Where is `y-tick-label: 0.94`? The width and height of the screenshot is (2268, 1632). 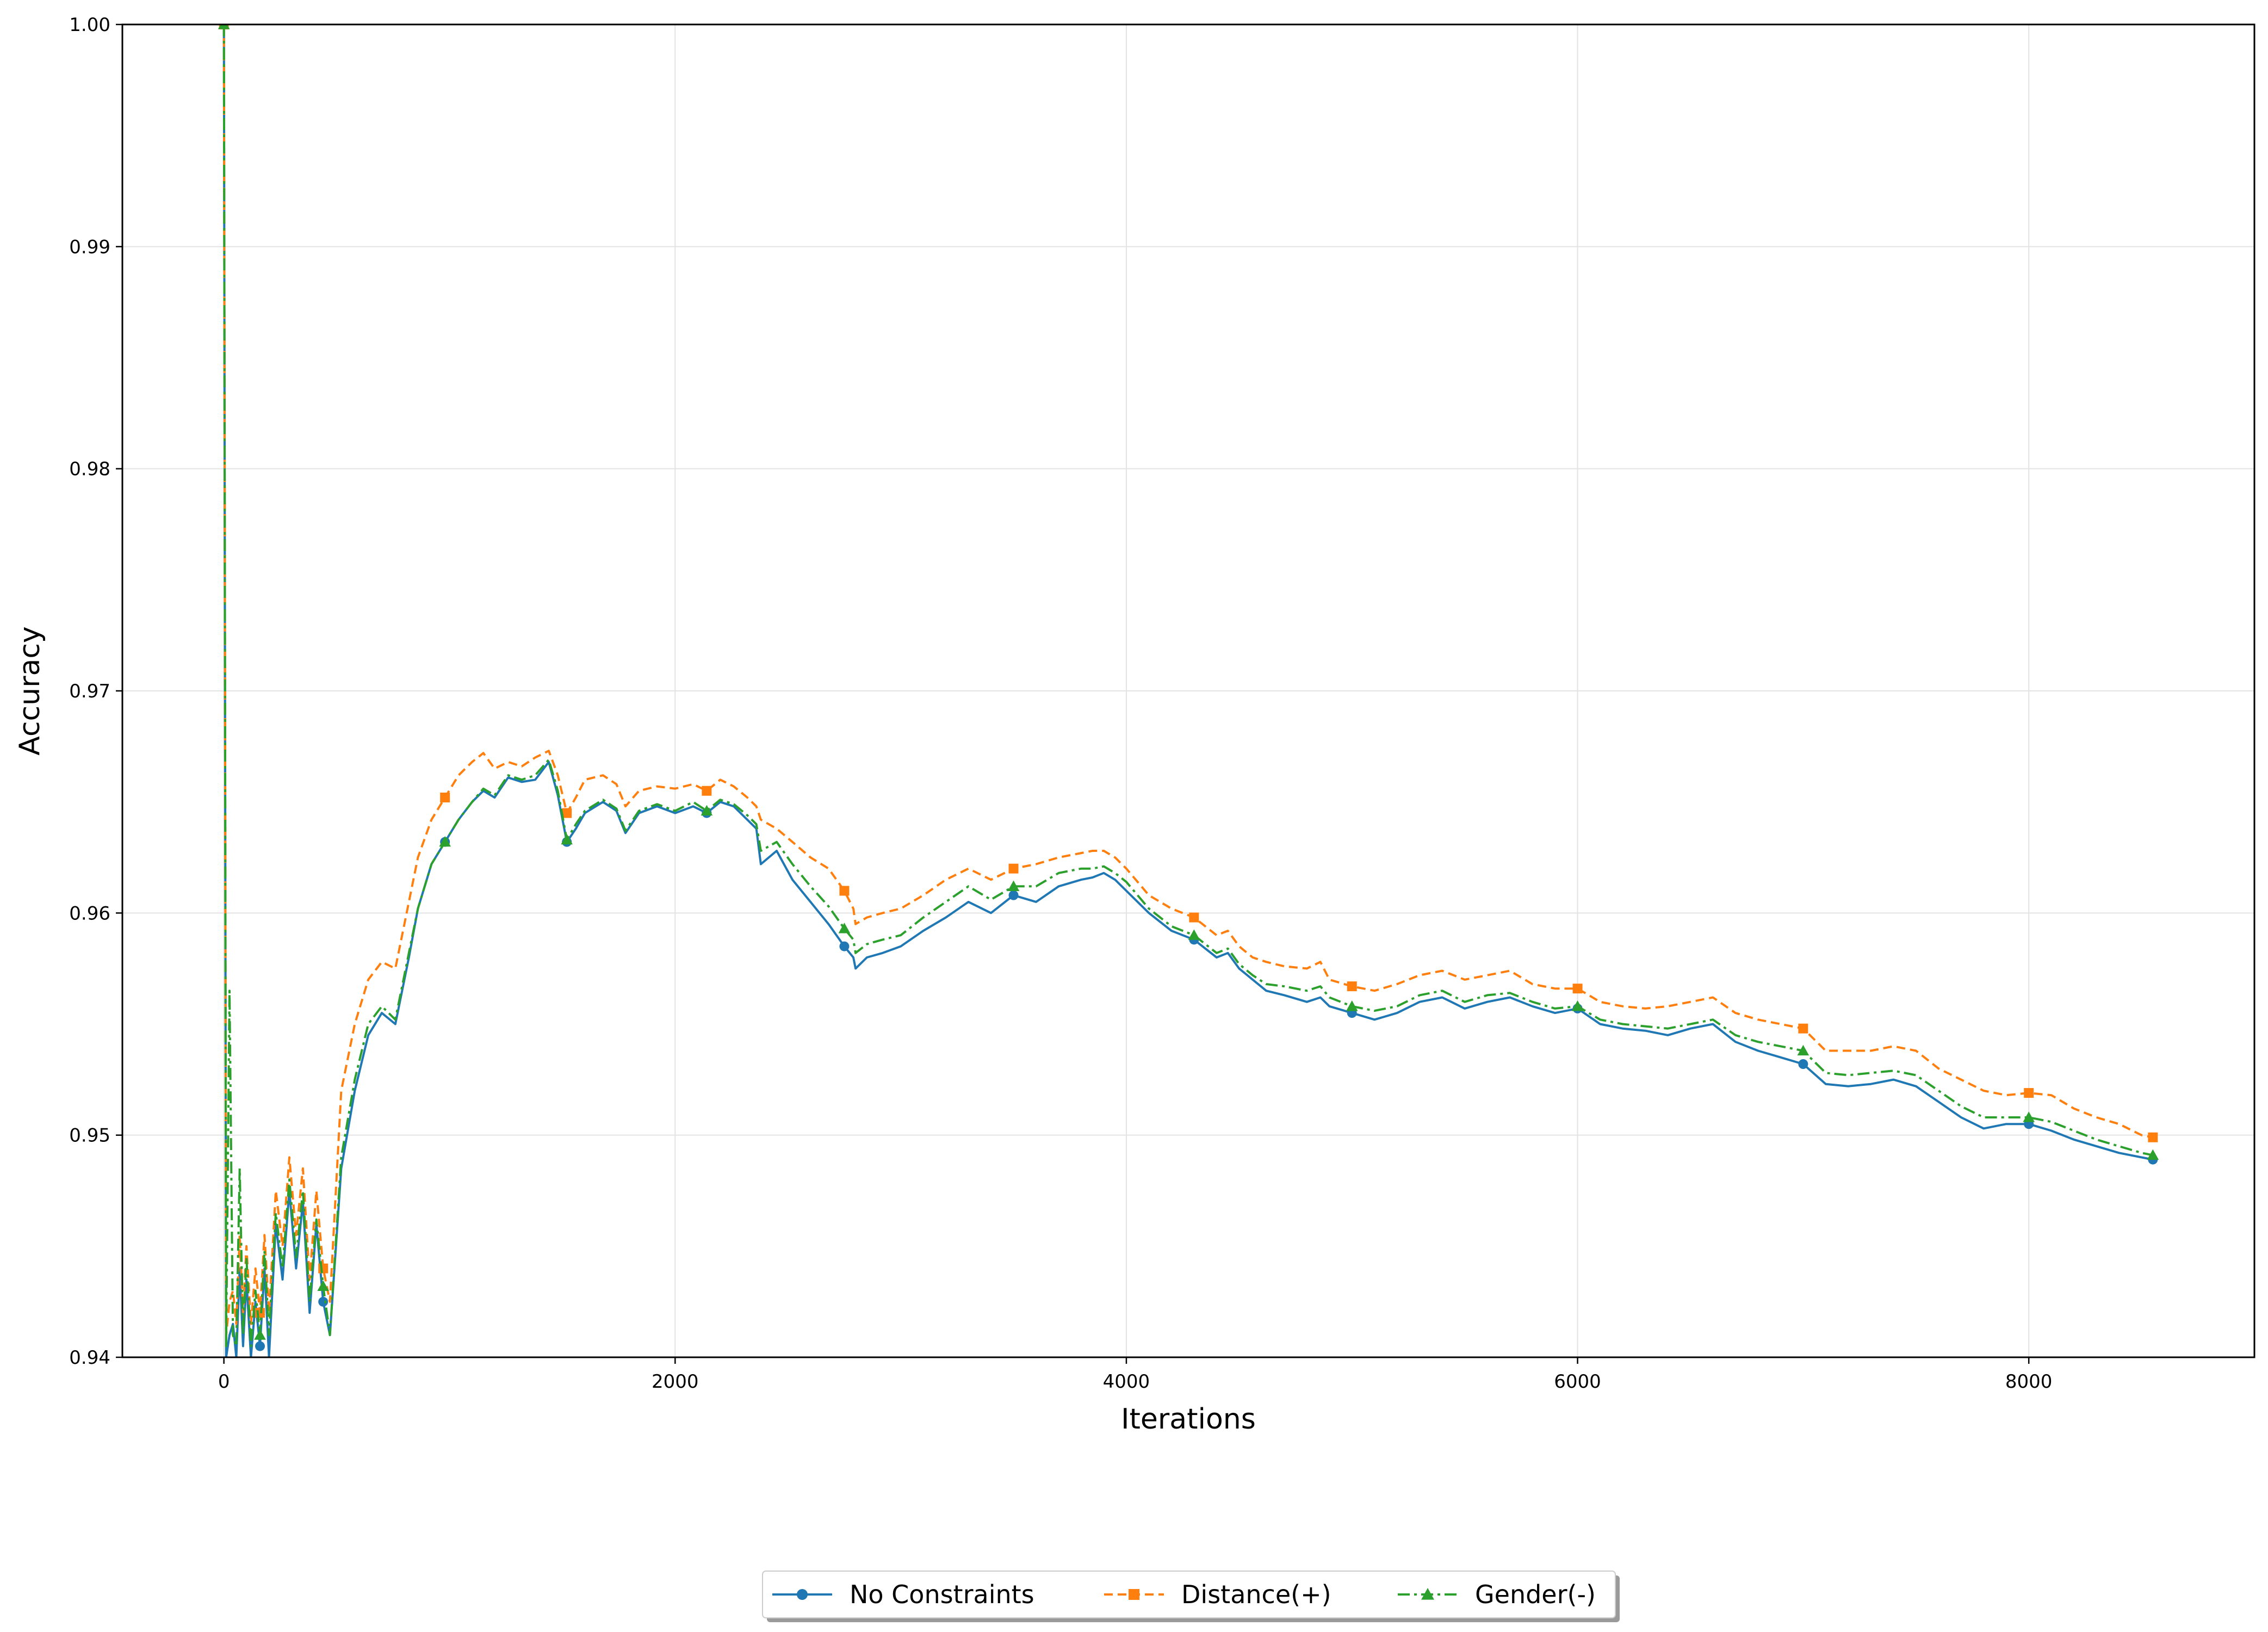 y-tick-label: 0.94 is located at coordinates (89, 1358).